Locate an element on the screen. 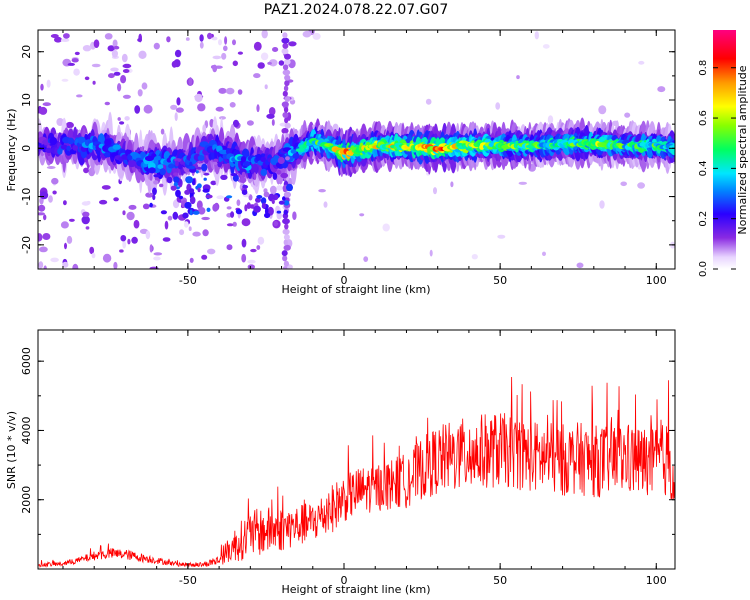 The width and height of the screenshot is (750, 600). x-tick-label: 100 is located at coordinates (656, 280).